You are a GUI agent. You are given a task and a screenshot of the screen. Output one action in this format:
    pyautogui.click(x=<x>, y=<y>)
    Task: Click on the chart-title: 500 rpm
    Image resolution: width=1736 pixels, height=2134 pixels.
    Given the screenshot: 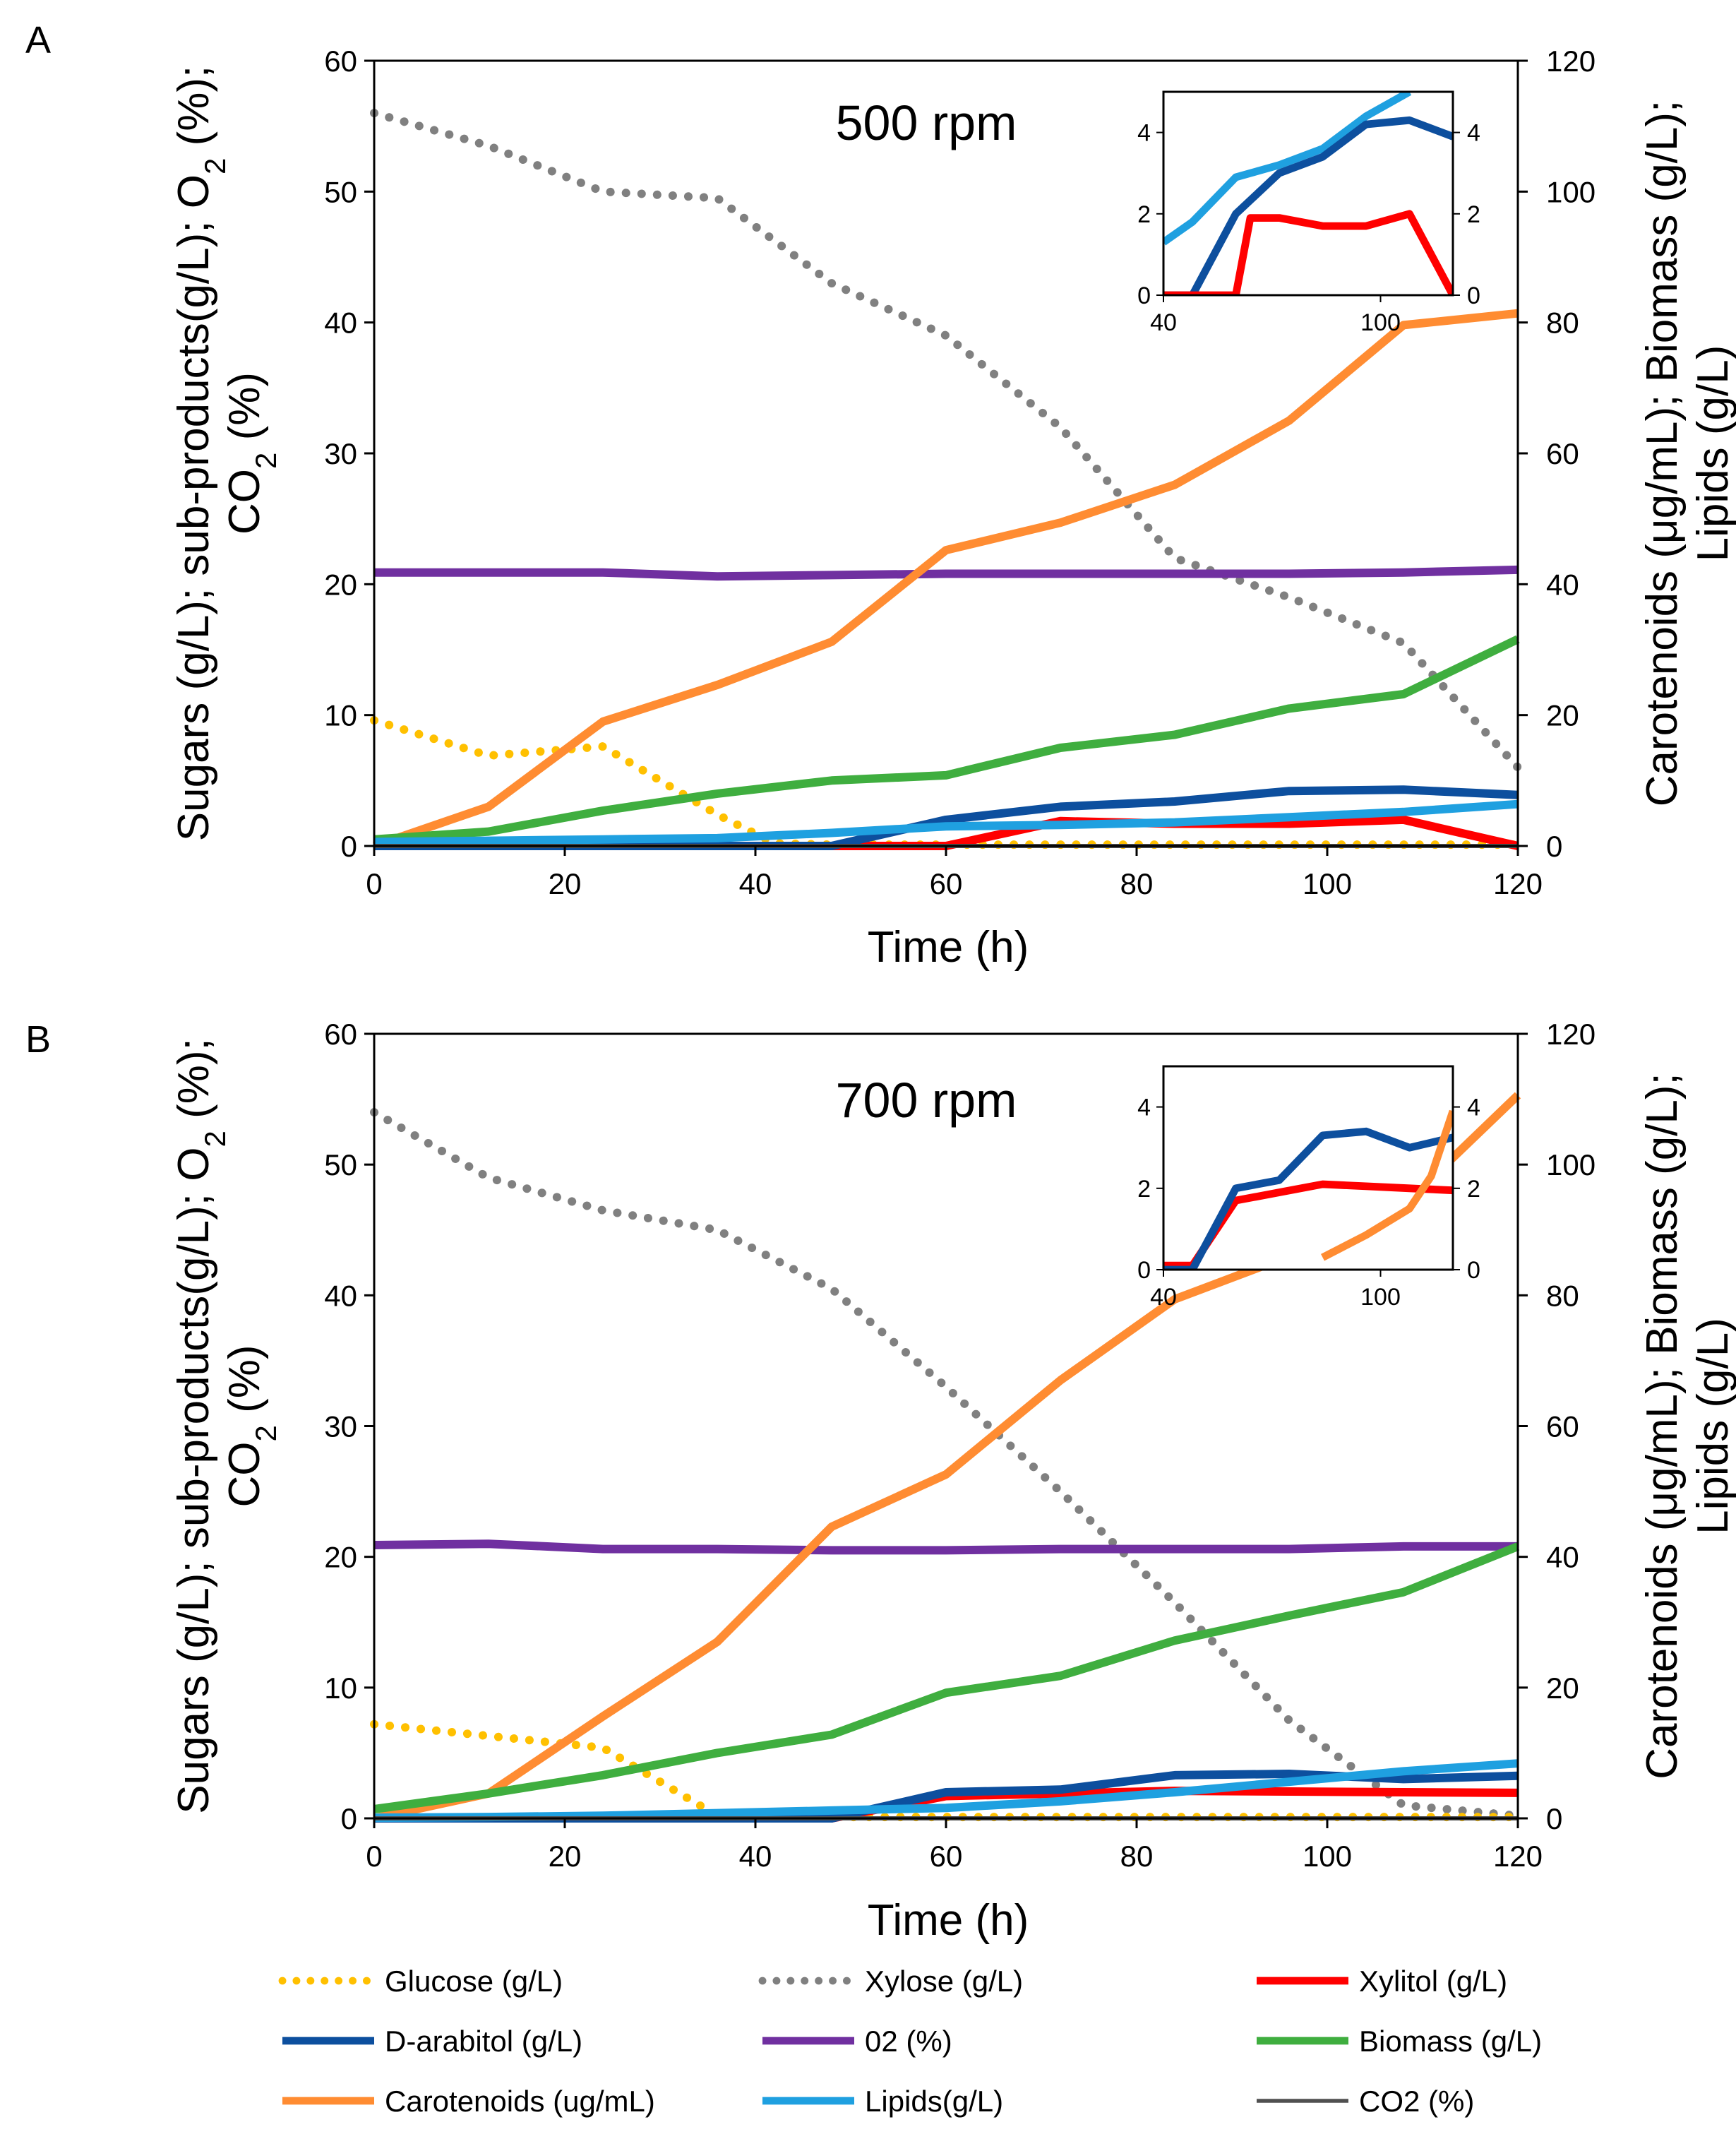 What is the action you would take?
    pyautogui.click(x=926, y=122)
    